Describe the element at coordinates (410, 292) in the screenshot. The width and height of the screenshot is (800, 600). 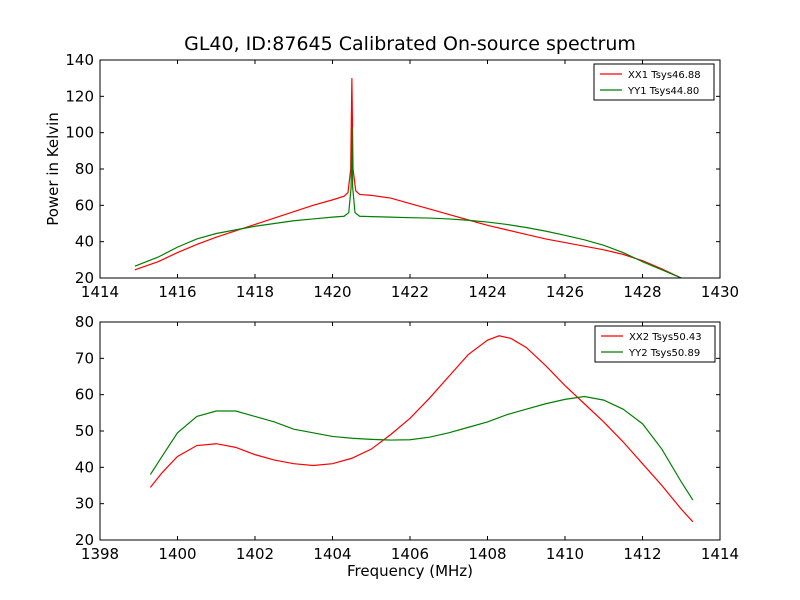
I see `x-tick-label: 1422` at that location.